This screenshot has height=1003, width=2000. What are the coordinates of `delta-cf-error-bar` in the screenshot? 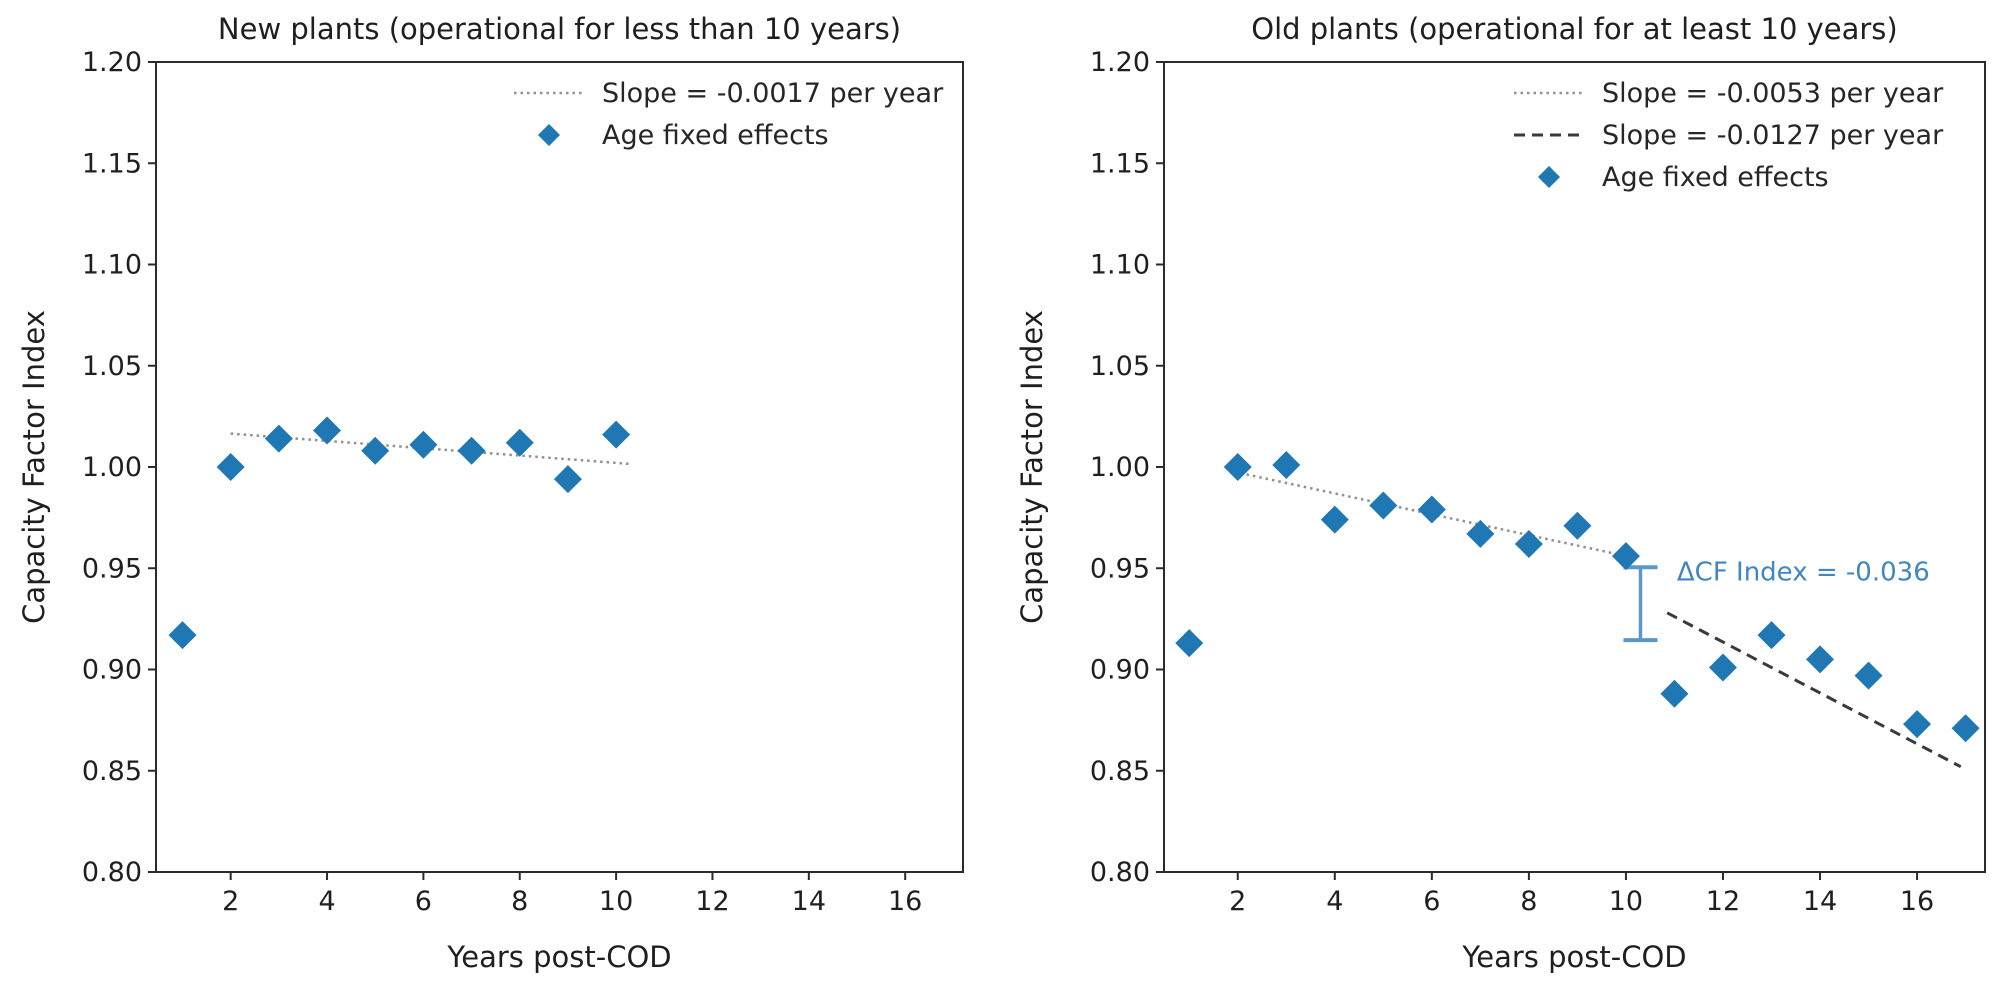 It's located at (1640, 604).